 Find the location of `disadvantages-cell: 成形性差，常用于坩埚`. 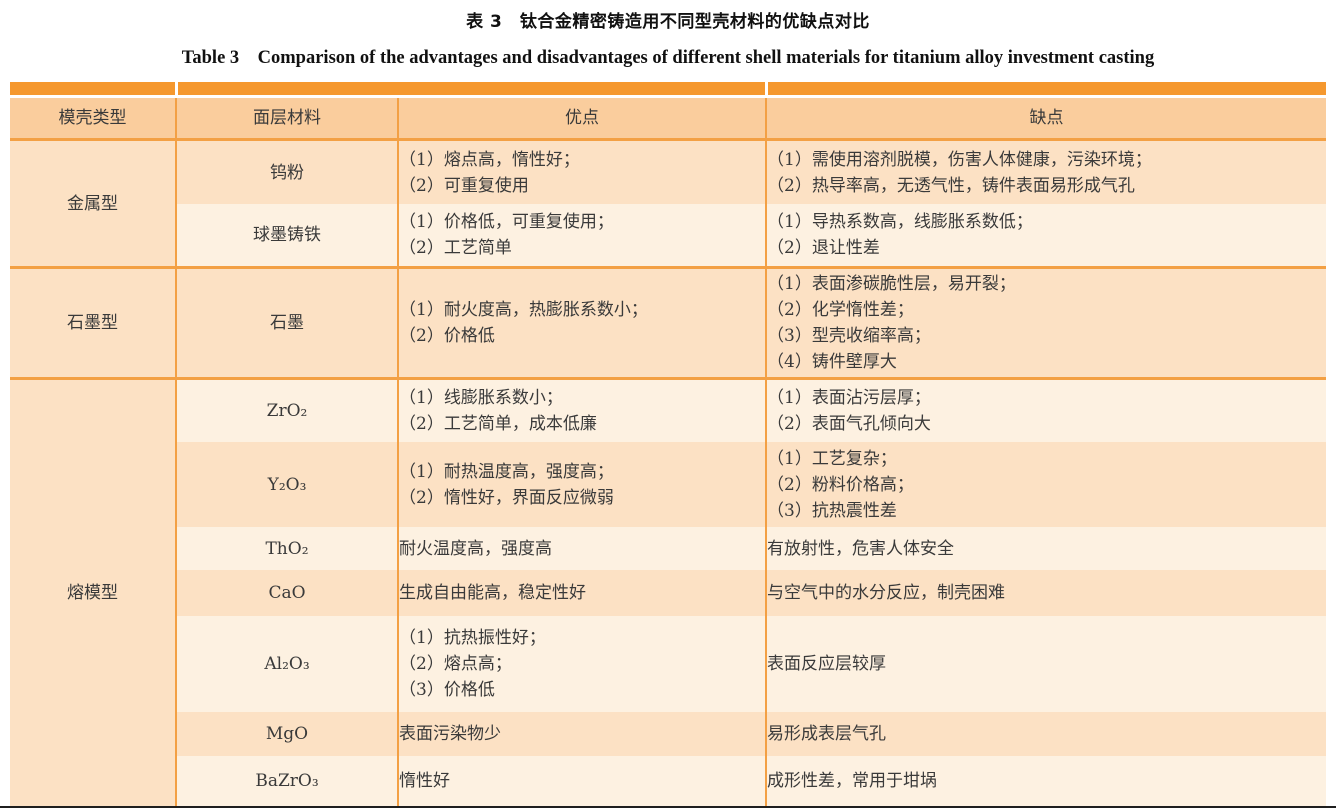

disadvantages-cell: 成形性差，常用于坩埚 is located at coordinates (1045, 781).